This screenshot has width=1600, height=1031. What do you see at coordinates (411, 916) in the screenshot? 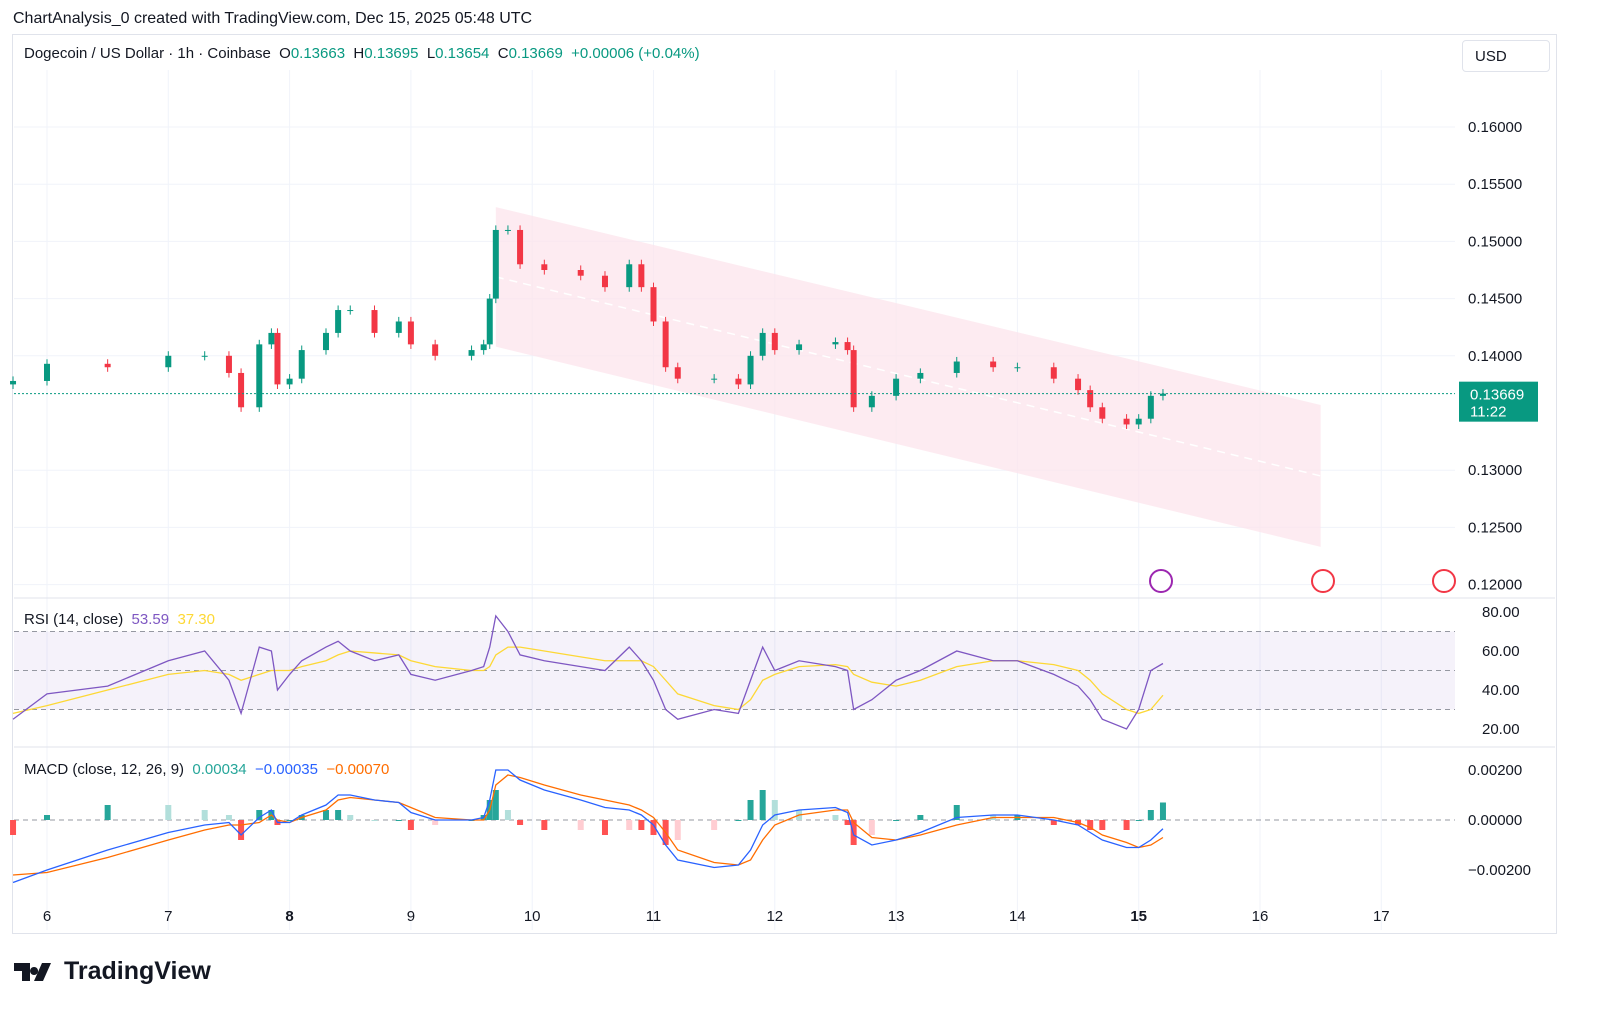
I see `time-tick-label: 9` at bounding box center [411, 916].